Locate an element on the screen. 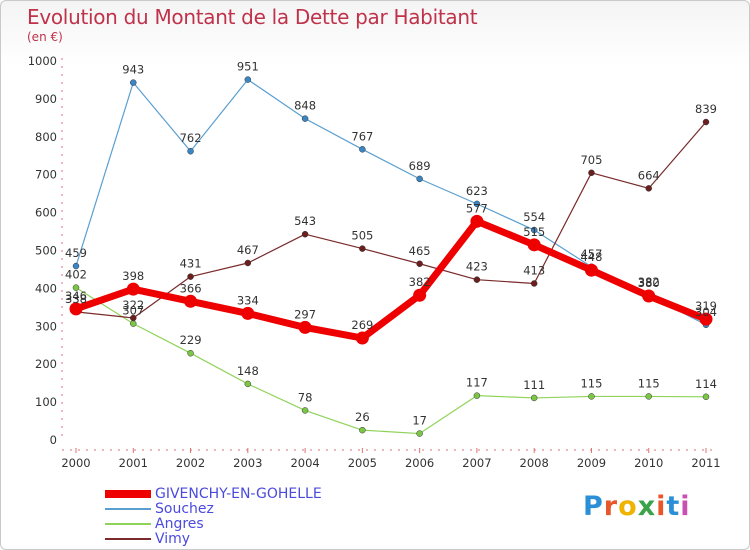 Image resolution: width=750 pixels, height=550 pixels. data-label: 366 is located at coordinates (191, 288).